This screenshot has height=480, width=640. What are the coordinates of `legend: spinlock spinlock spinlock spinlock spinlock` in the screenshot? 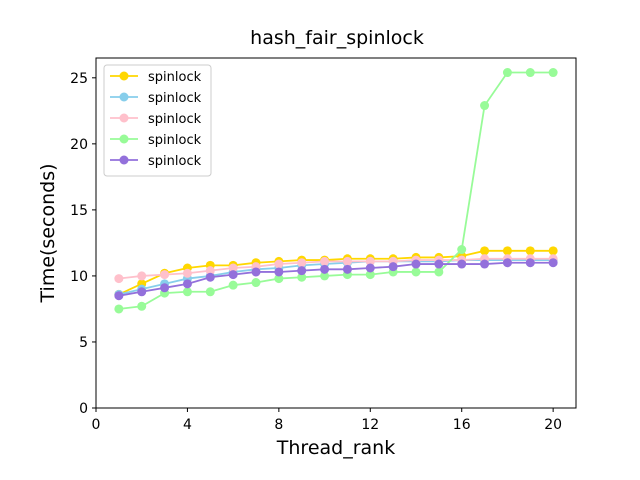 It's located at (157, 120).